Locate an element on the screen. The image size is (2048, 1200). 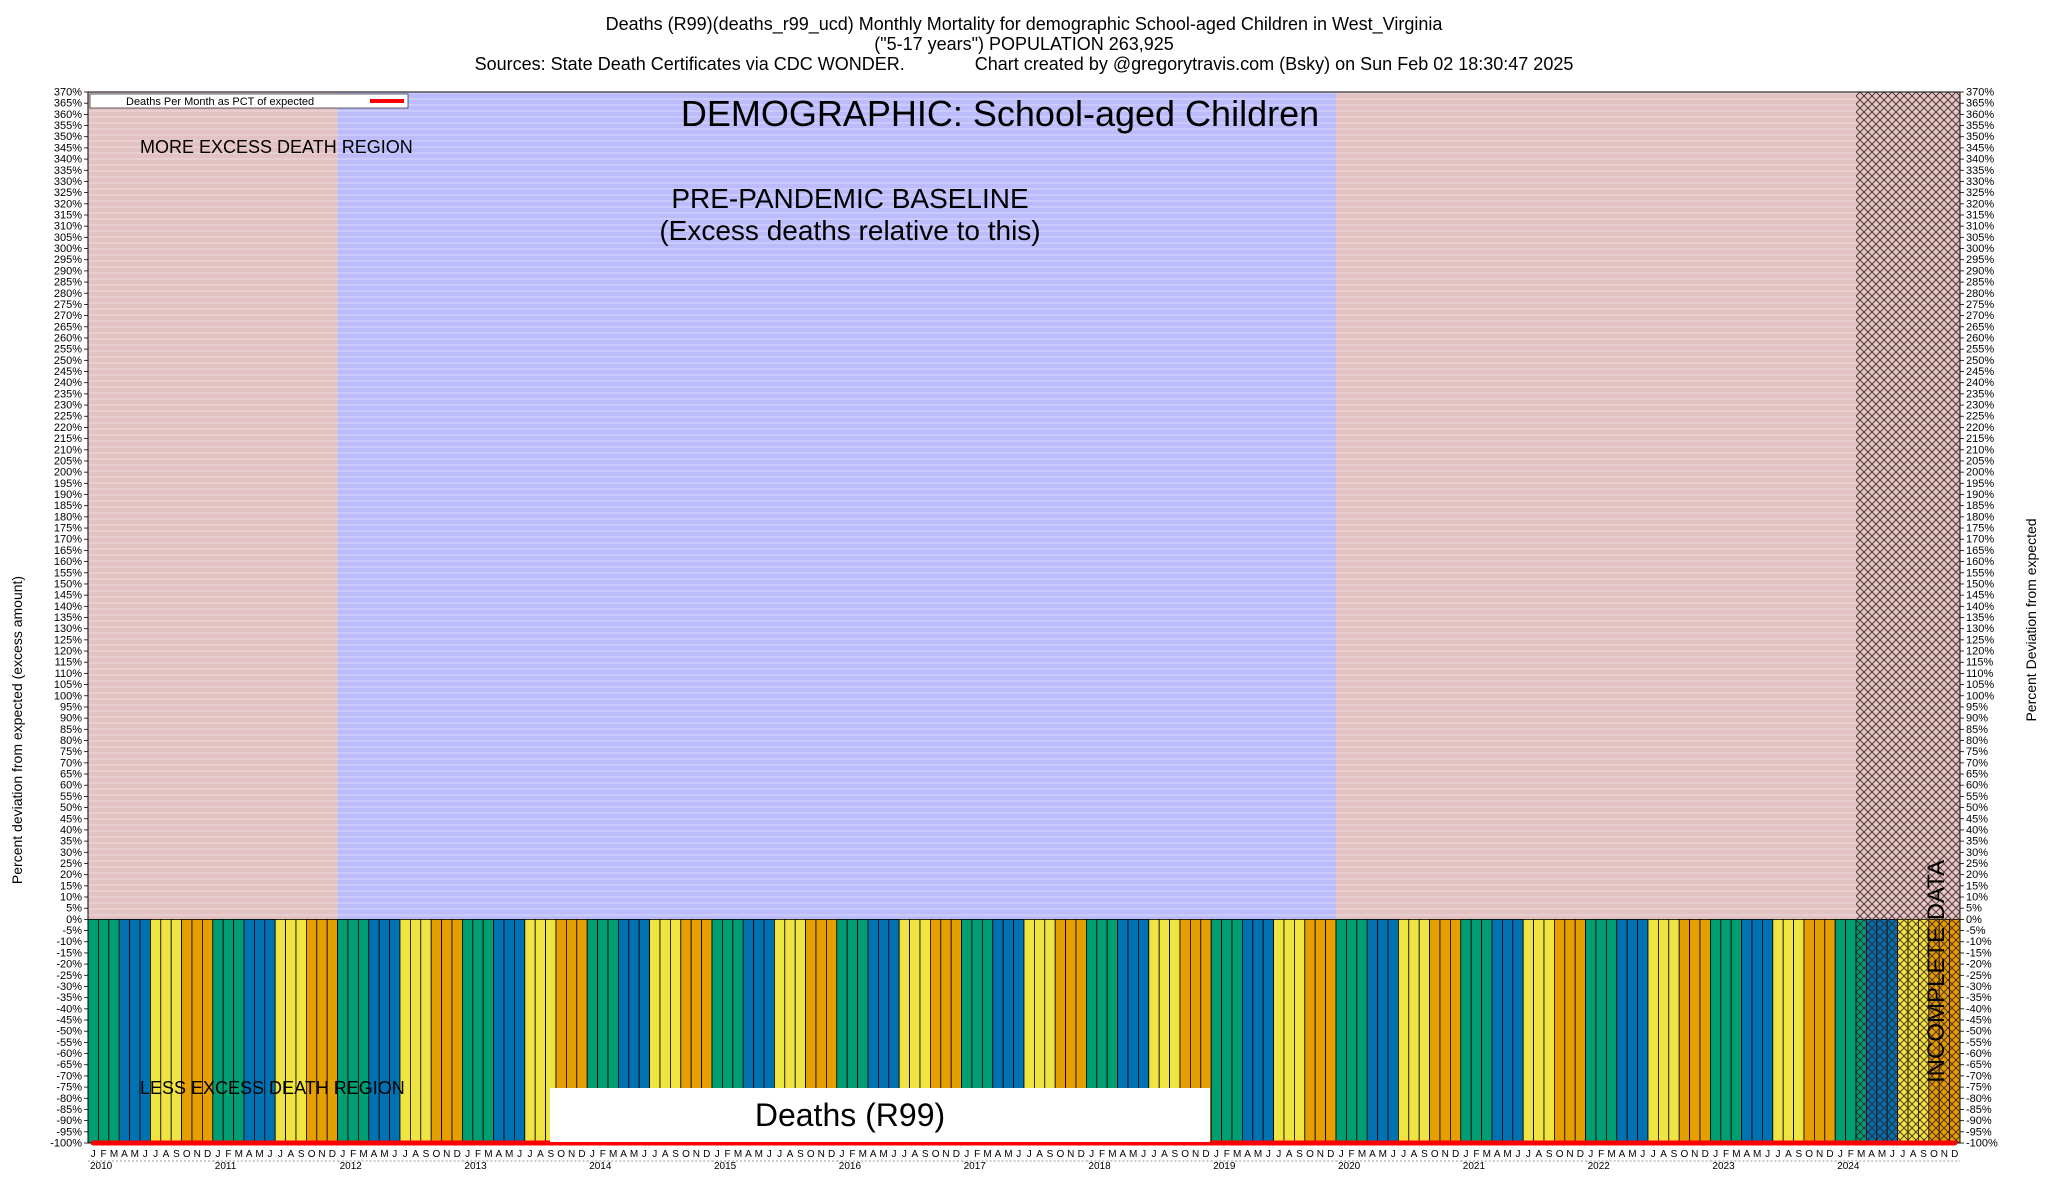
baseline-label-2: (Excess deaths relative to this) is located at coordinates (849, 230).